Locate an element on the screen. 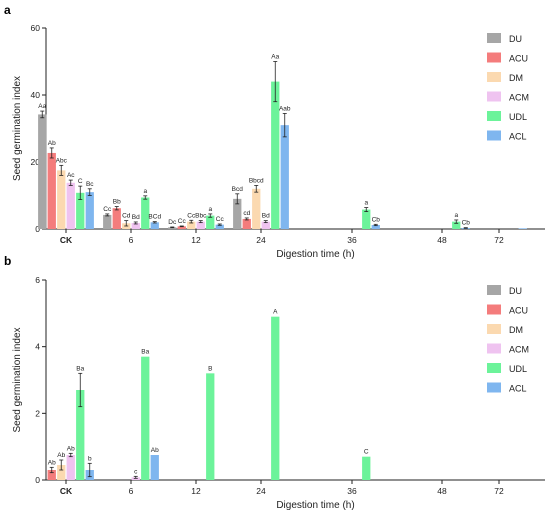 Image resolution: width=550 pixels, height=517 pixels. legend-swatch-UDL is located at coordinates (494, 368).